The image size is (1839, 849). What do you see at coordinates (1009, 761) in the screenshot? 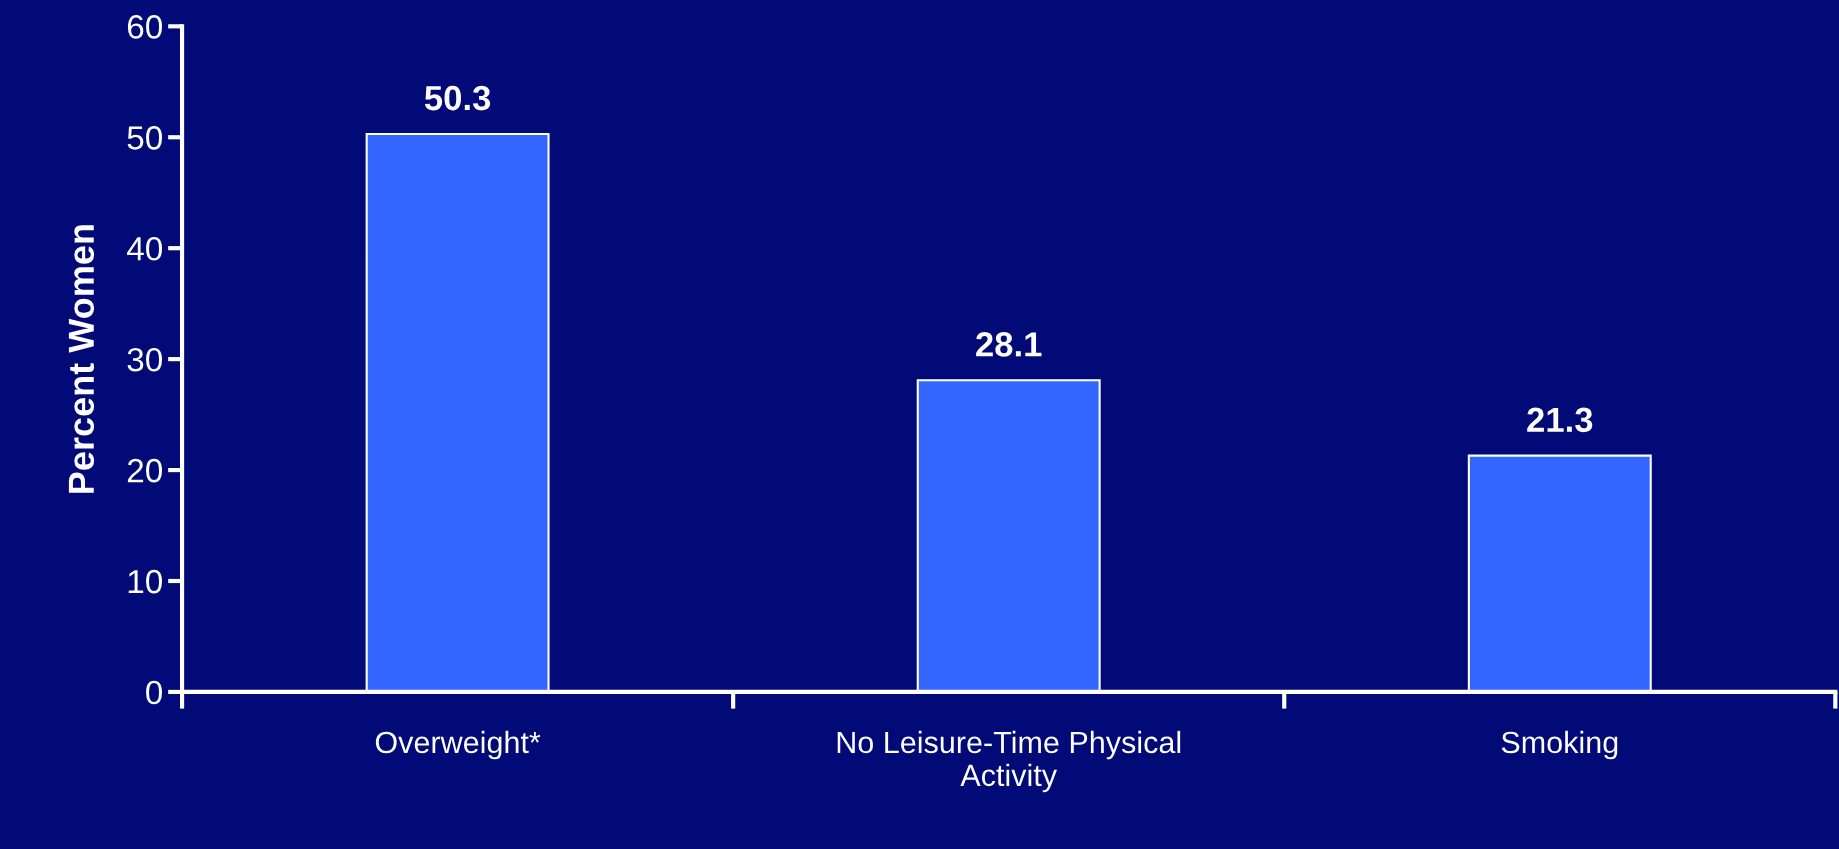
I see `x-tick-label: No Leisure-Time Physical Activity` at bounding box center [1009, 761].